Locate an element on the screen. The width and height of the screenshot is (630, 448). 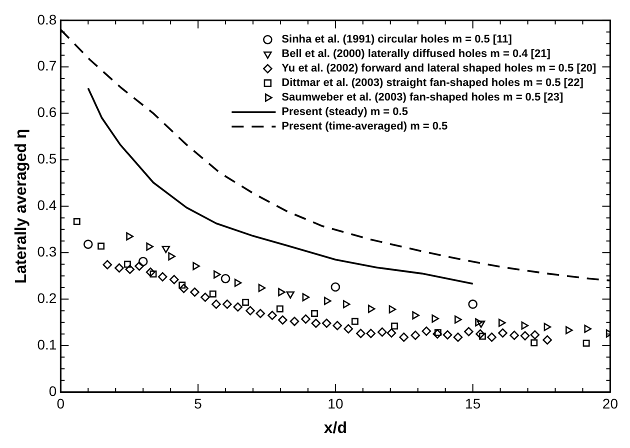
x-tick-label: 5 is located at coordinates (198, 403).